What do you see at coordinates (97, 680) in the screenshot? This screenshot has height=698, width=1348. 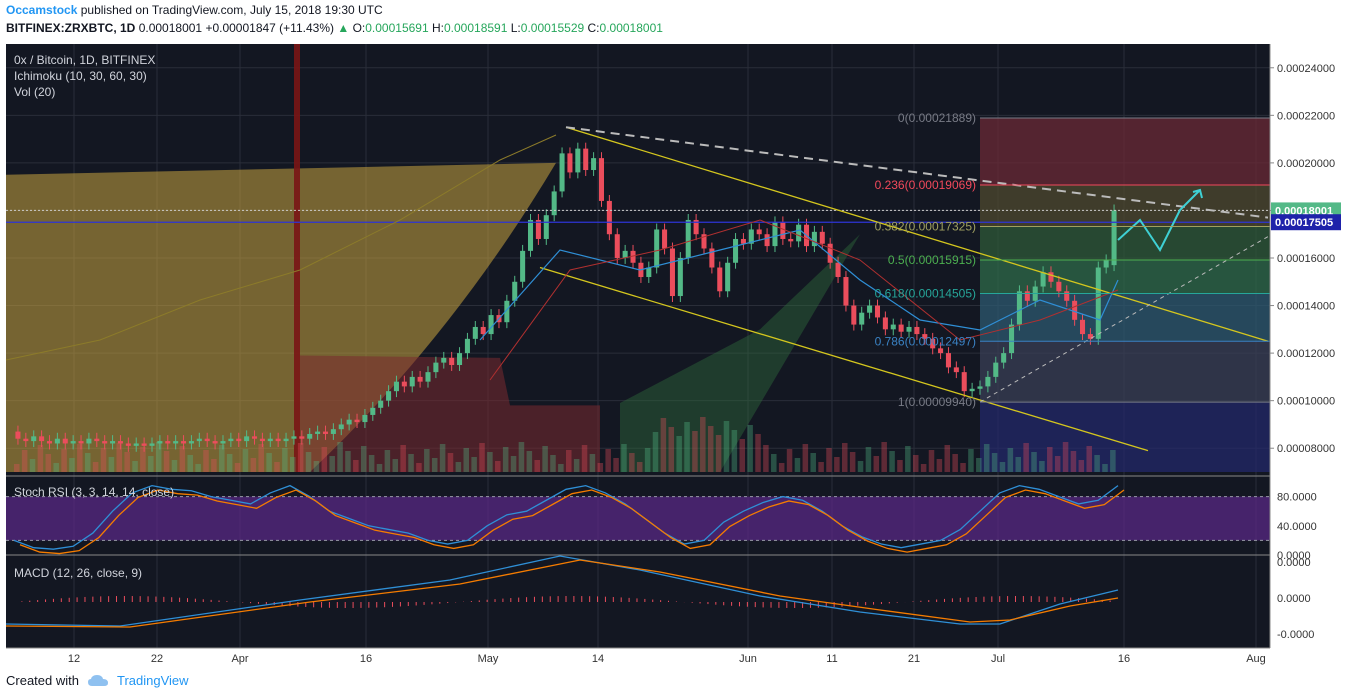 I see `footer: Created with TradingView` at bounding box center [97, 680].